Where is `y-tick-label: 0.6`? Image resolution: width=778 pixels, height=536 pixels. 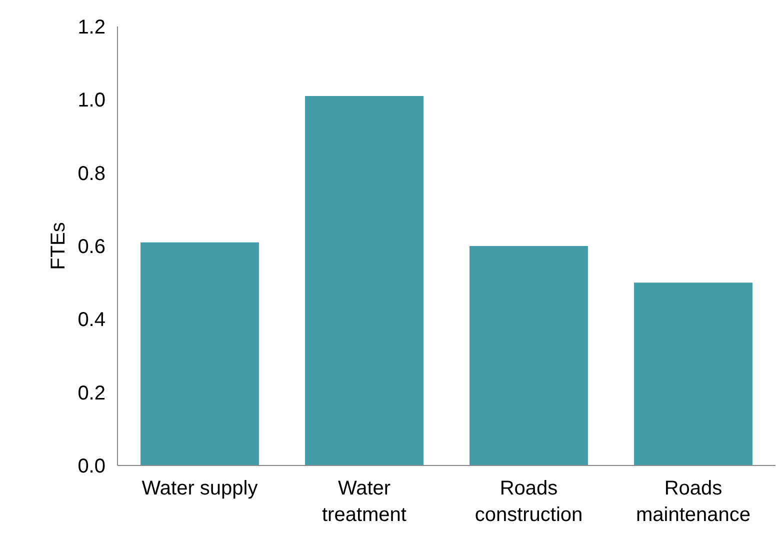
y-tick-label: 0.6 is located at coordinates (92, 247).